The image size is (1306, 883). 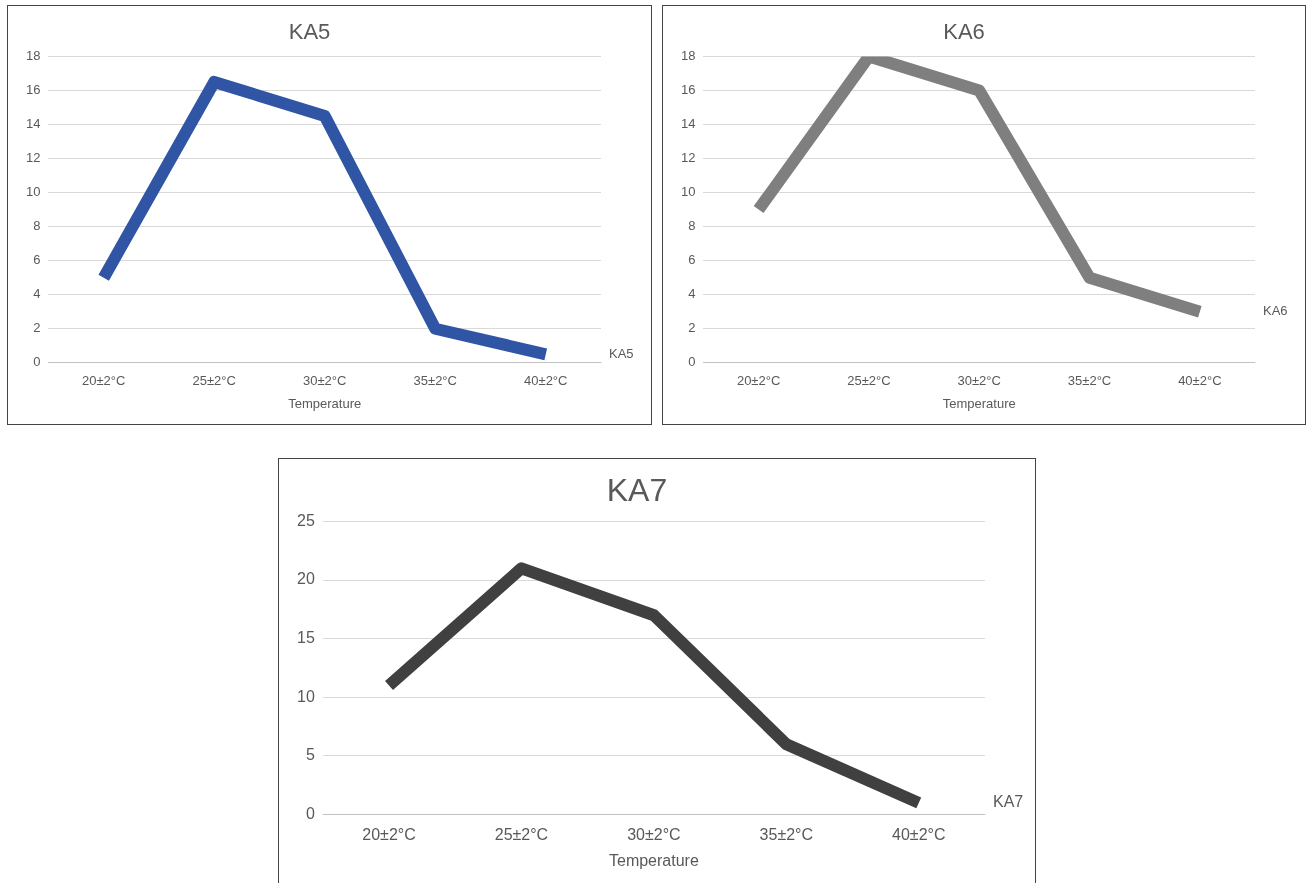 What do you see at coordinates (637, 490) in the screenshot?
I see `chart-title: KA7` at bounding box center [637, 490].